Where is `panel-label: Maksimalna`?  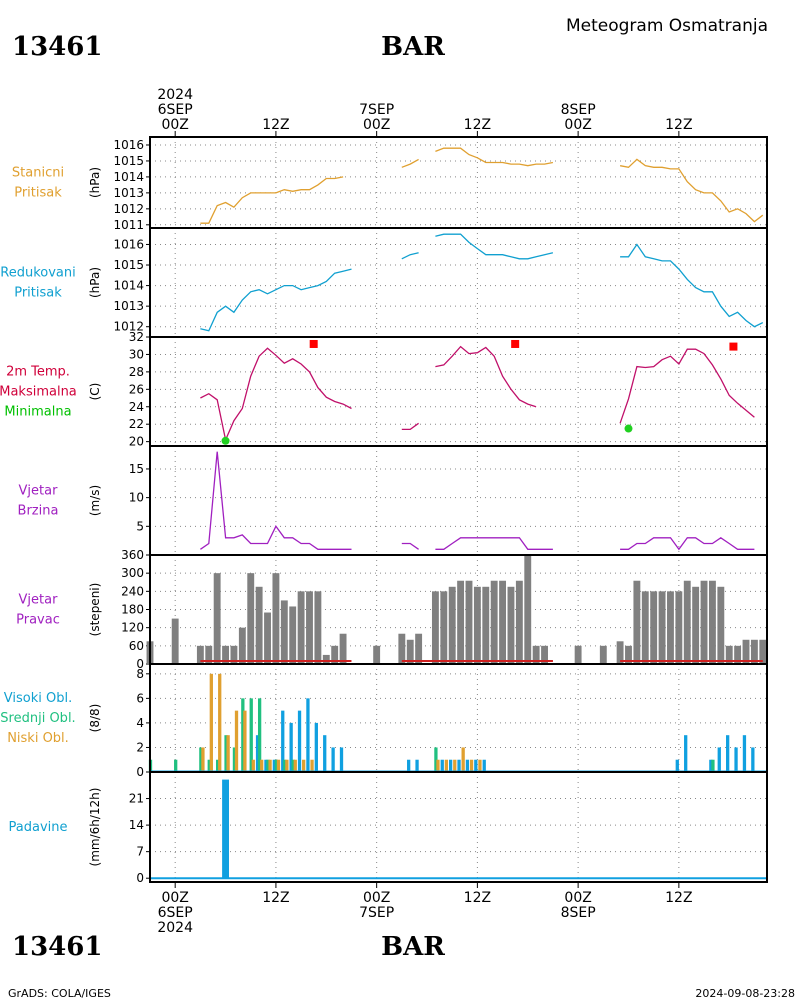
panel-label: Maksimalna is located at coordinates (38, 392).